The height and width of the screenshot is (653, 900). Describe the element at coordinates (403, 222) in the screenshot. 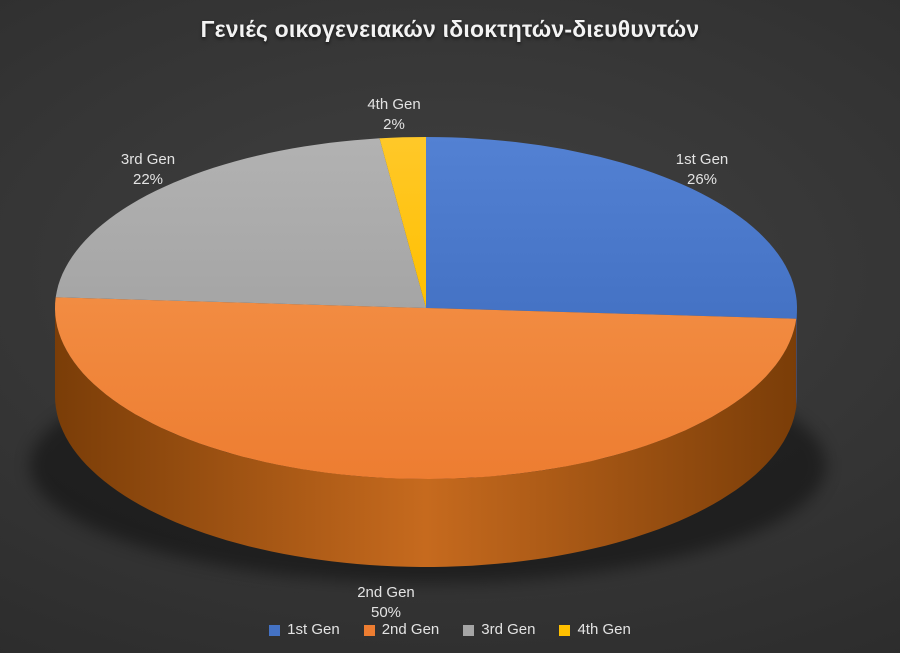

I see `pie-slice-4th-gen` at that location.